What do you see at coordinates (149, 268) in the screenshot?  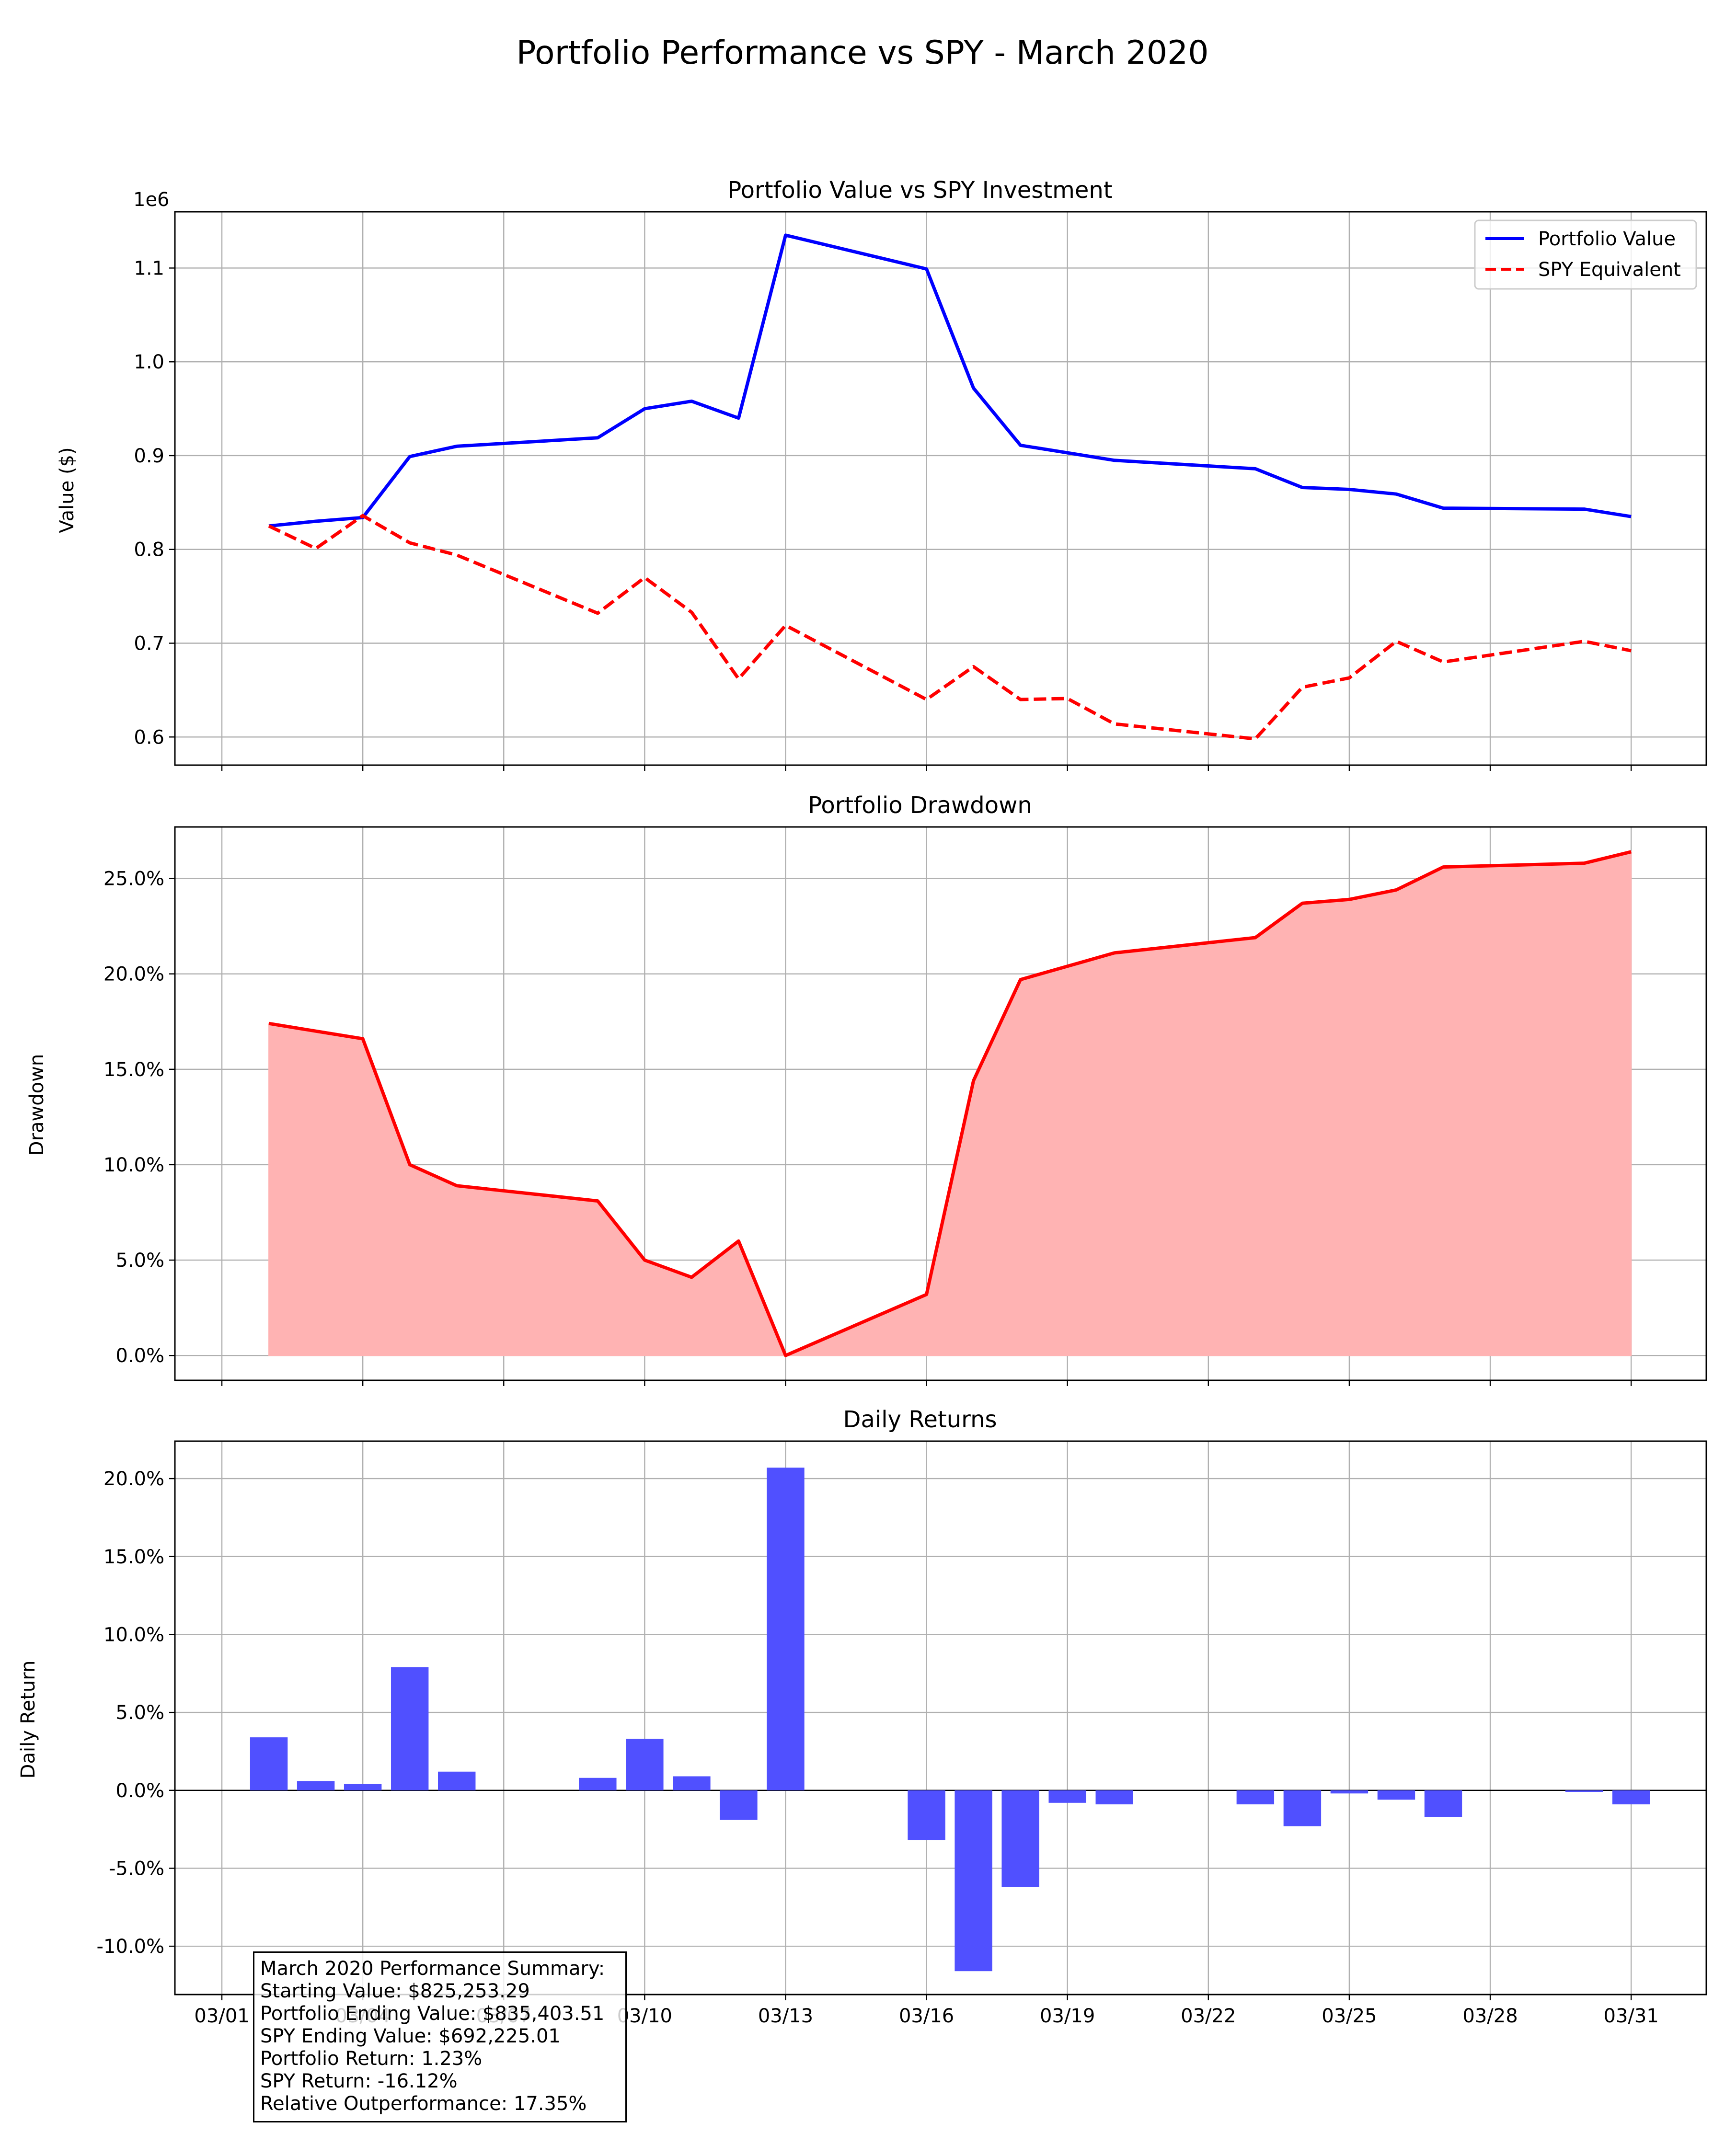 I see `y-tick-label: 1.1` at bounding box center [149, 268].